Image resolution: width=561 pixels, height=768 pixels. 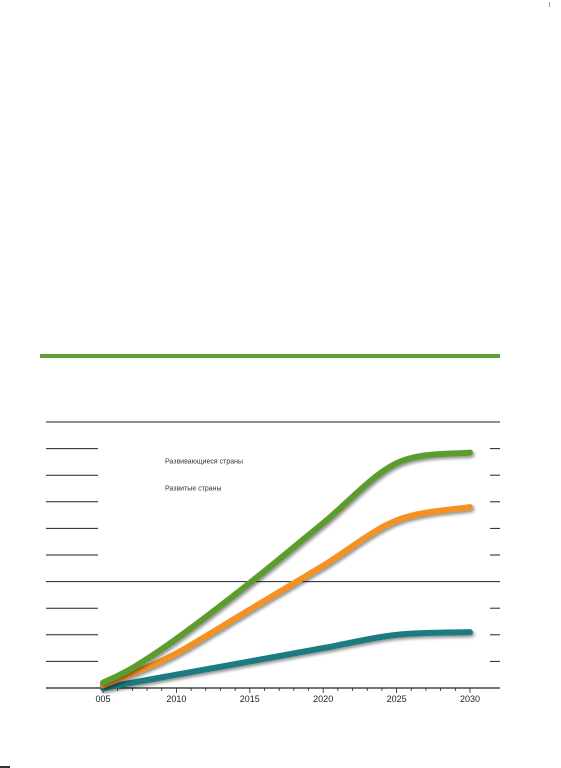 What do you see at coordinates (549, 4) in the screenshot?
I see `corner-mark` at bounding box center [549, 4].